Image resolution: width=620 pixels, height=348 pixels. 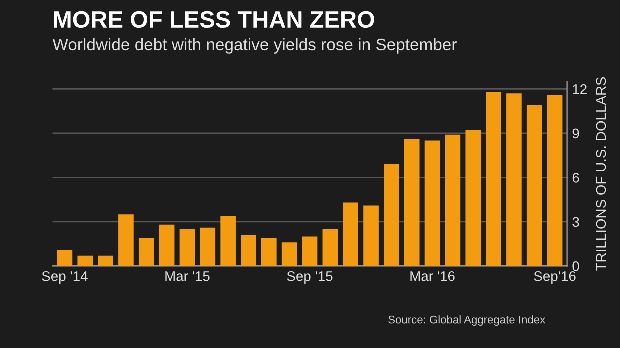 I want to click on source-note: Source: Global Aggregate Index, so click(x=467, y=321).